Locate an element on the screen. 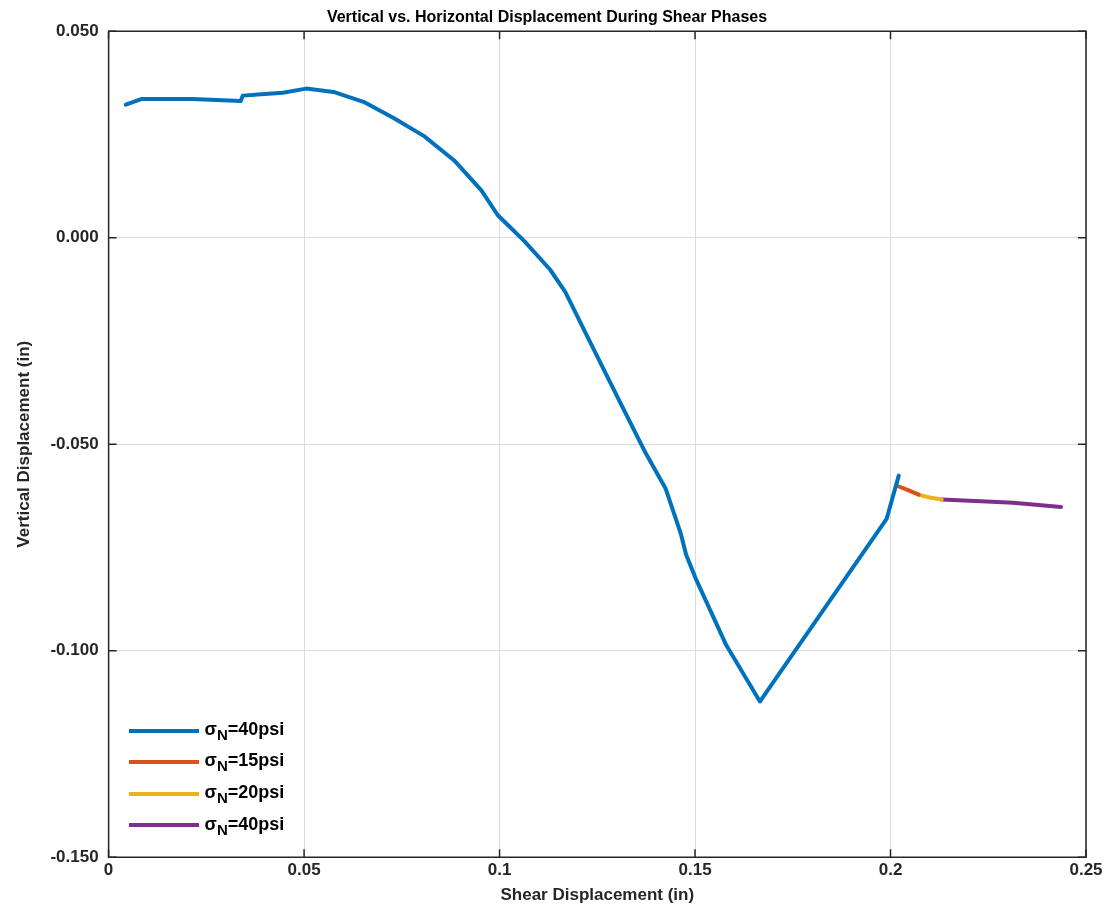 This screenshot has width=1114, height=920. legend-label: σ$_{N}$=20psi is located at coordinates (244, 794).